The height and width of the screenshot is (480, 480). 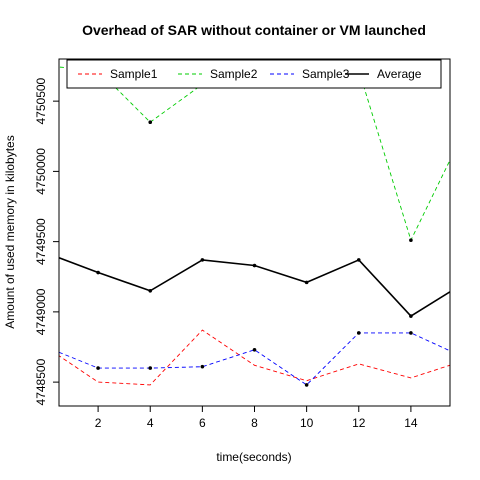 What do you see at coordinates (254, 287) in the screenshot?
I see `series-line-average` at bounding box center [254, 287].